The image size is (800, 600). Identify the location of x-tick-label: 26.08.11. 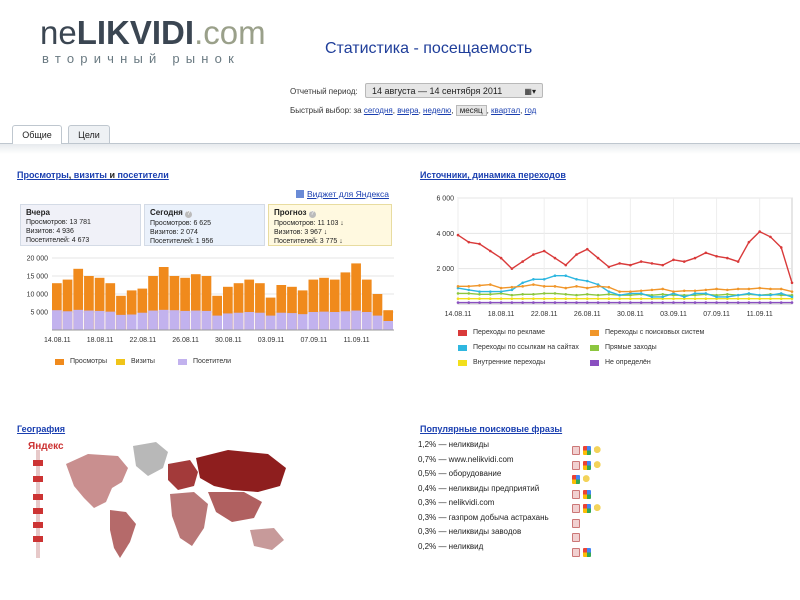
(587, 314).